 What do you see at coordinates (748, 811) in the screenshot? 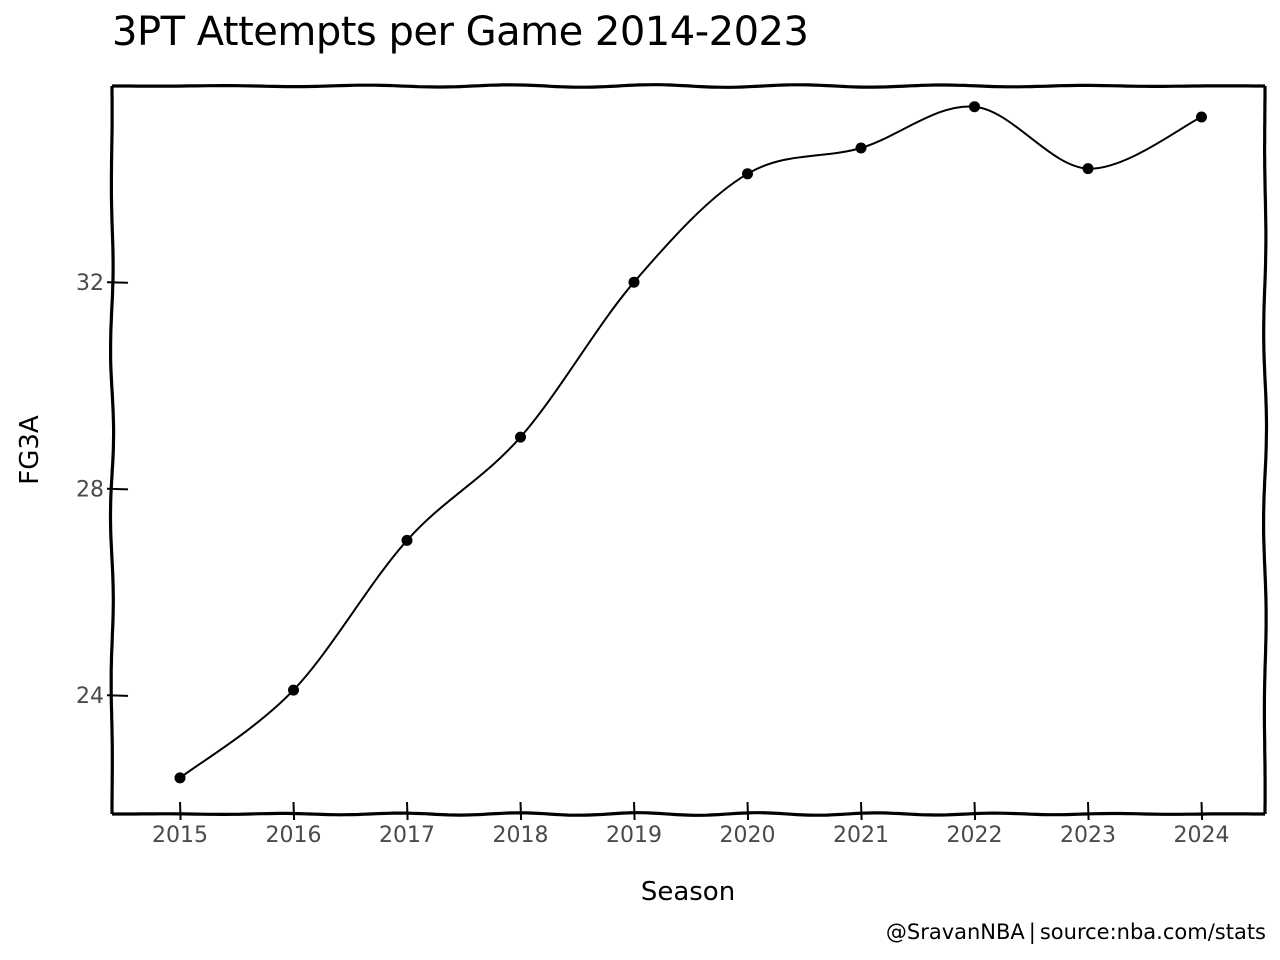
I see `x-tick-2020` at bounding box center [748, 811].